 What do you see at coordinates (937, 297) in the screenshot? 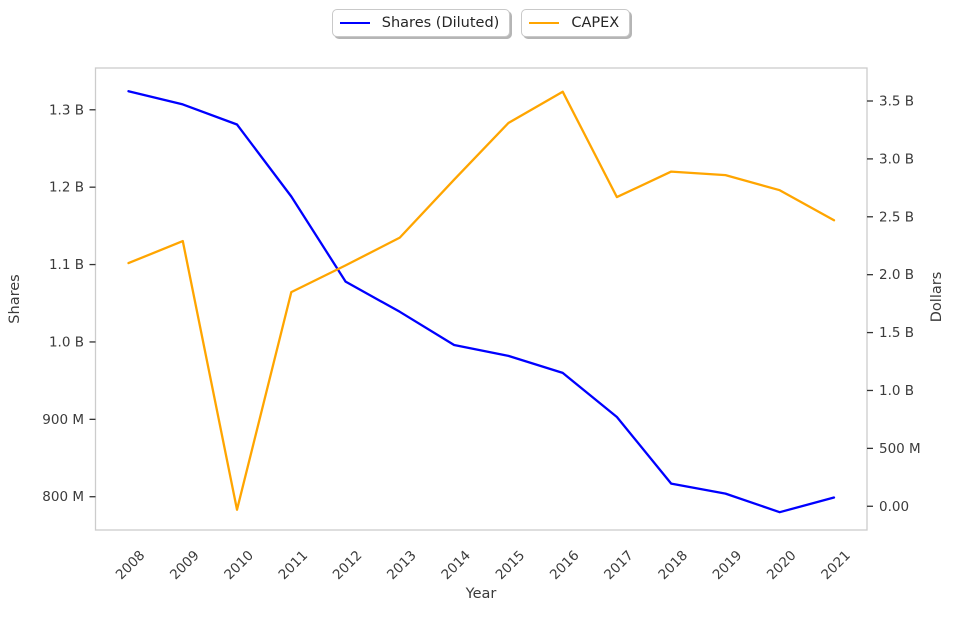
I see `right-axis-title: Dollars` at bounding box center [937, 297].